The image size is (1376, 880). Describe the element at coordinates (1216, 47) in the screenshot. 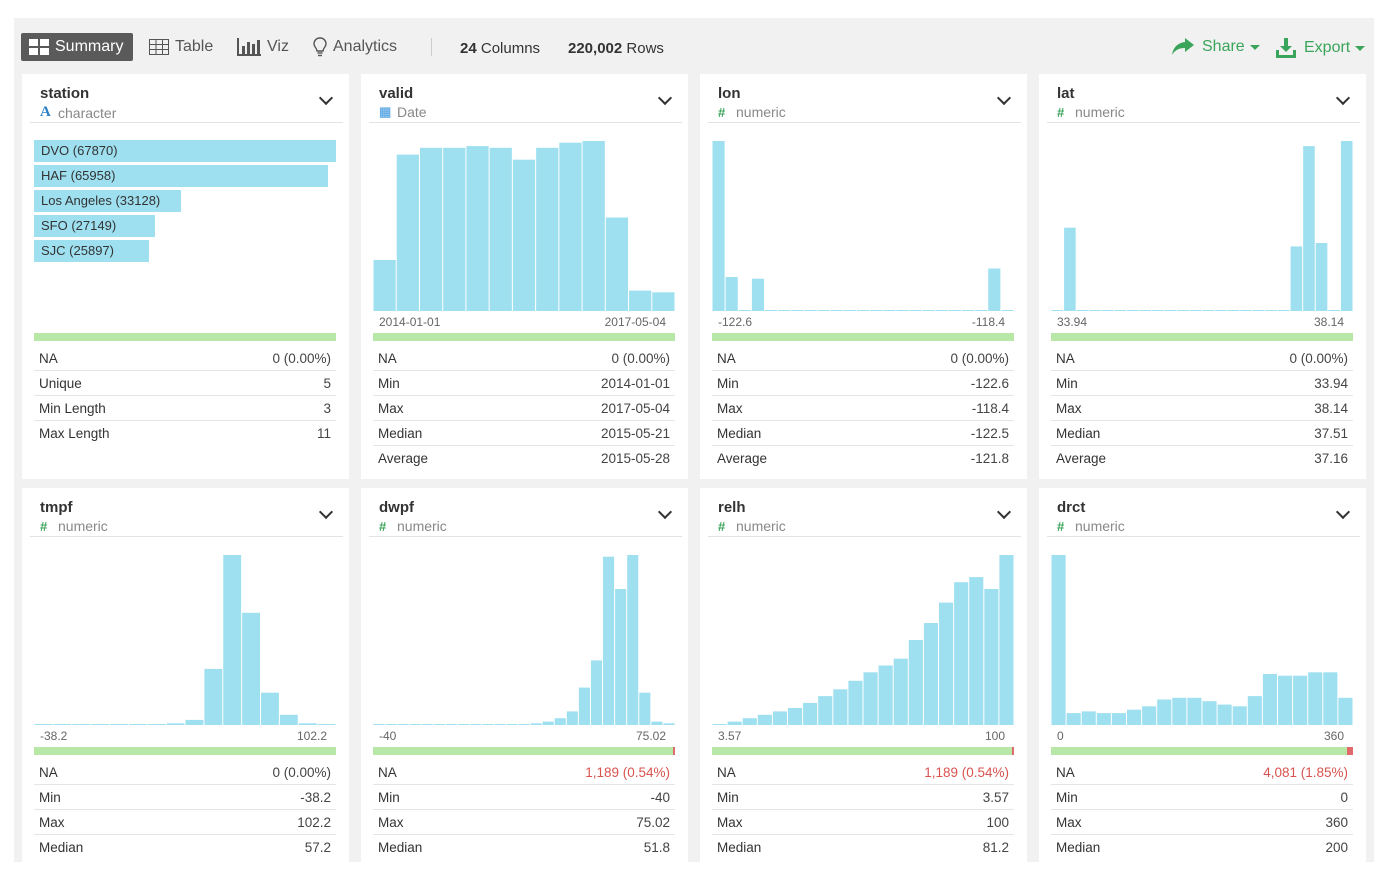

I see `share-button: Share` at that location.